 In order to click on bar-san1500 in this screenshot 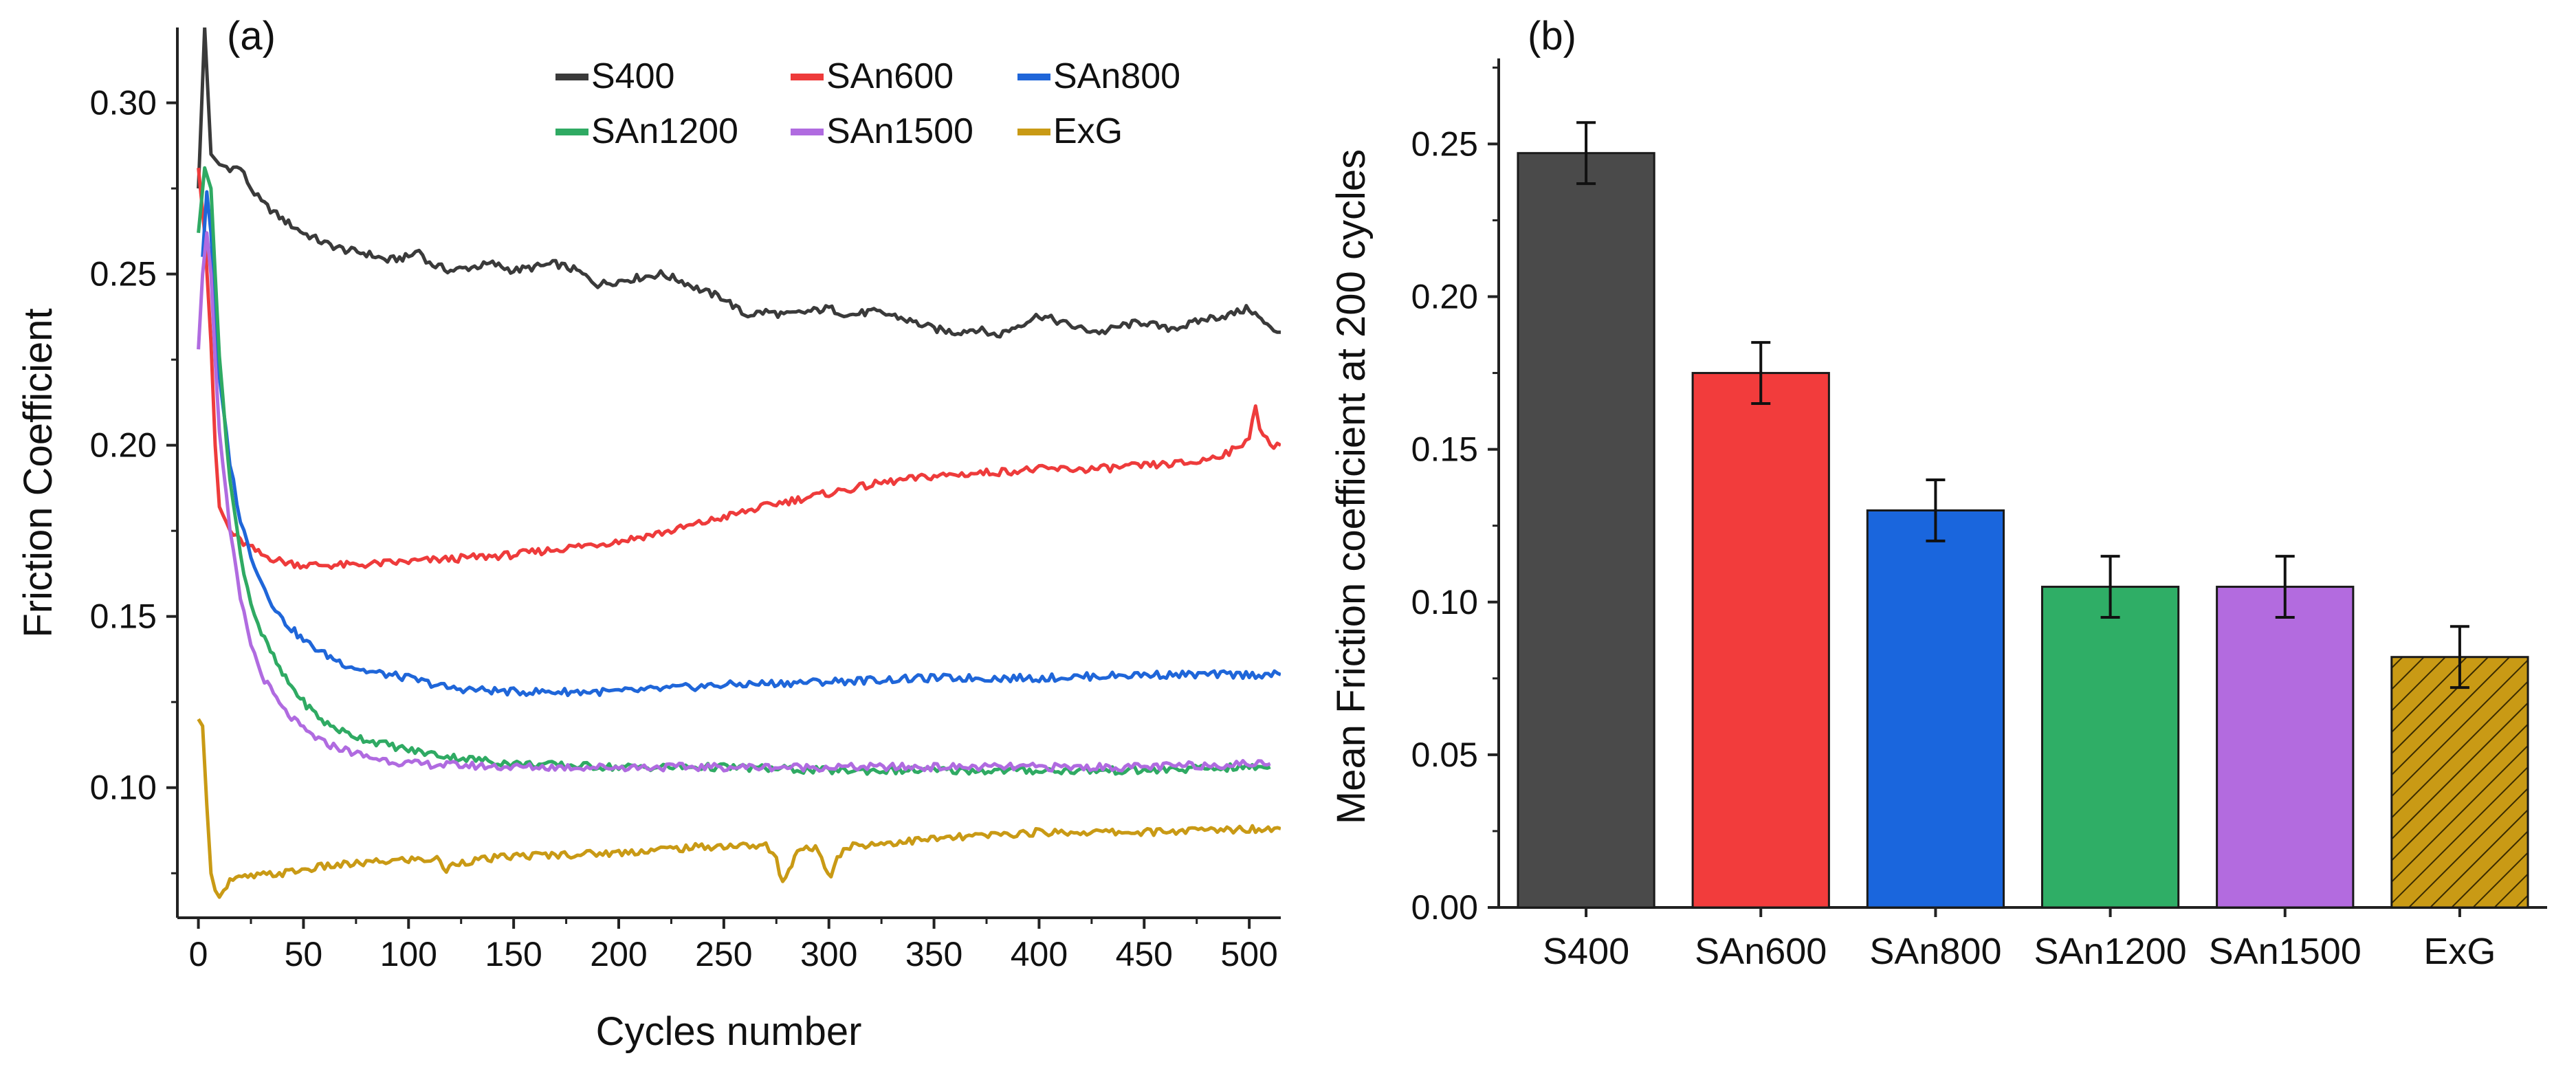, I will do `click(2285, 748)`.